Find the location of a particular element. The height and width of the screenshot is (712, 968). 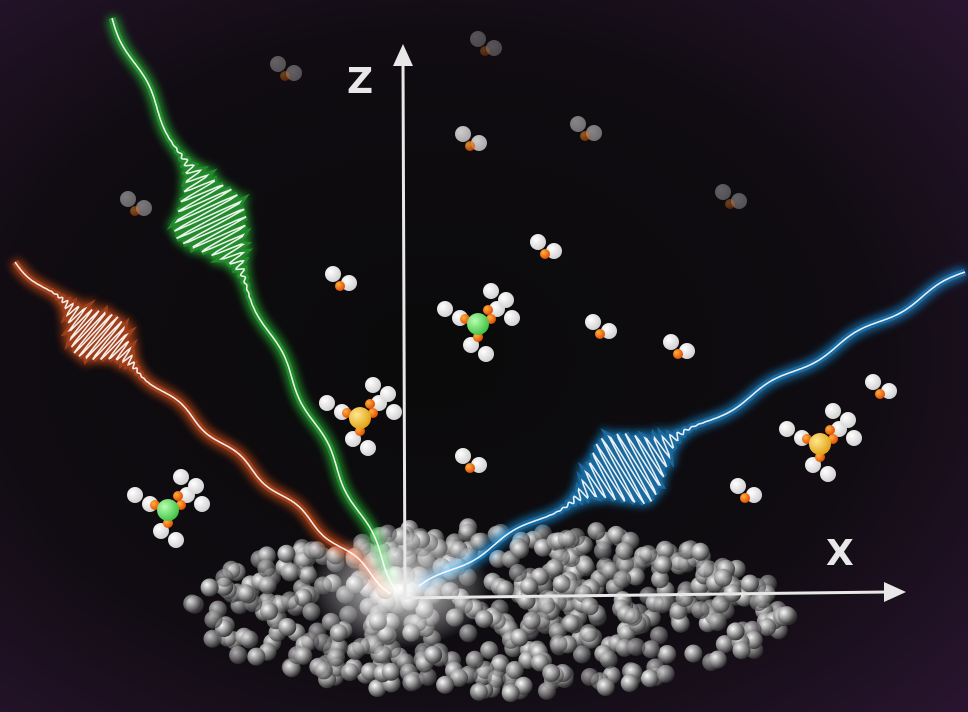

x-label: X is located at coordinates (840, 553).